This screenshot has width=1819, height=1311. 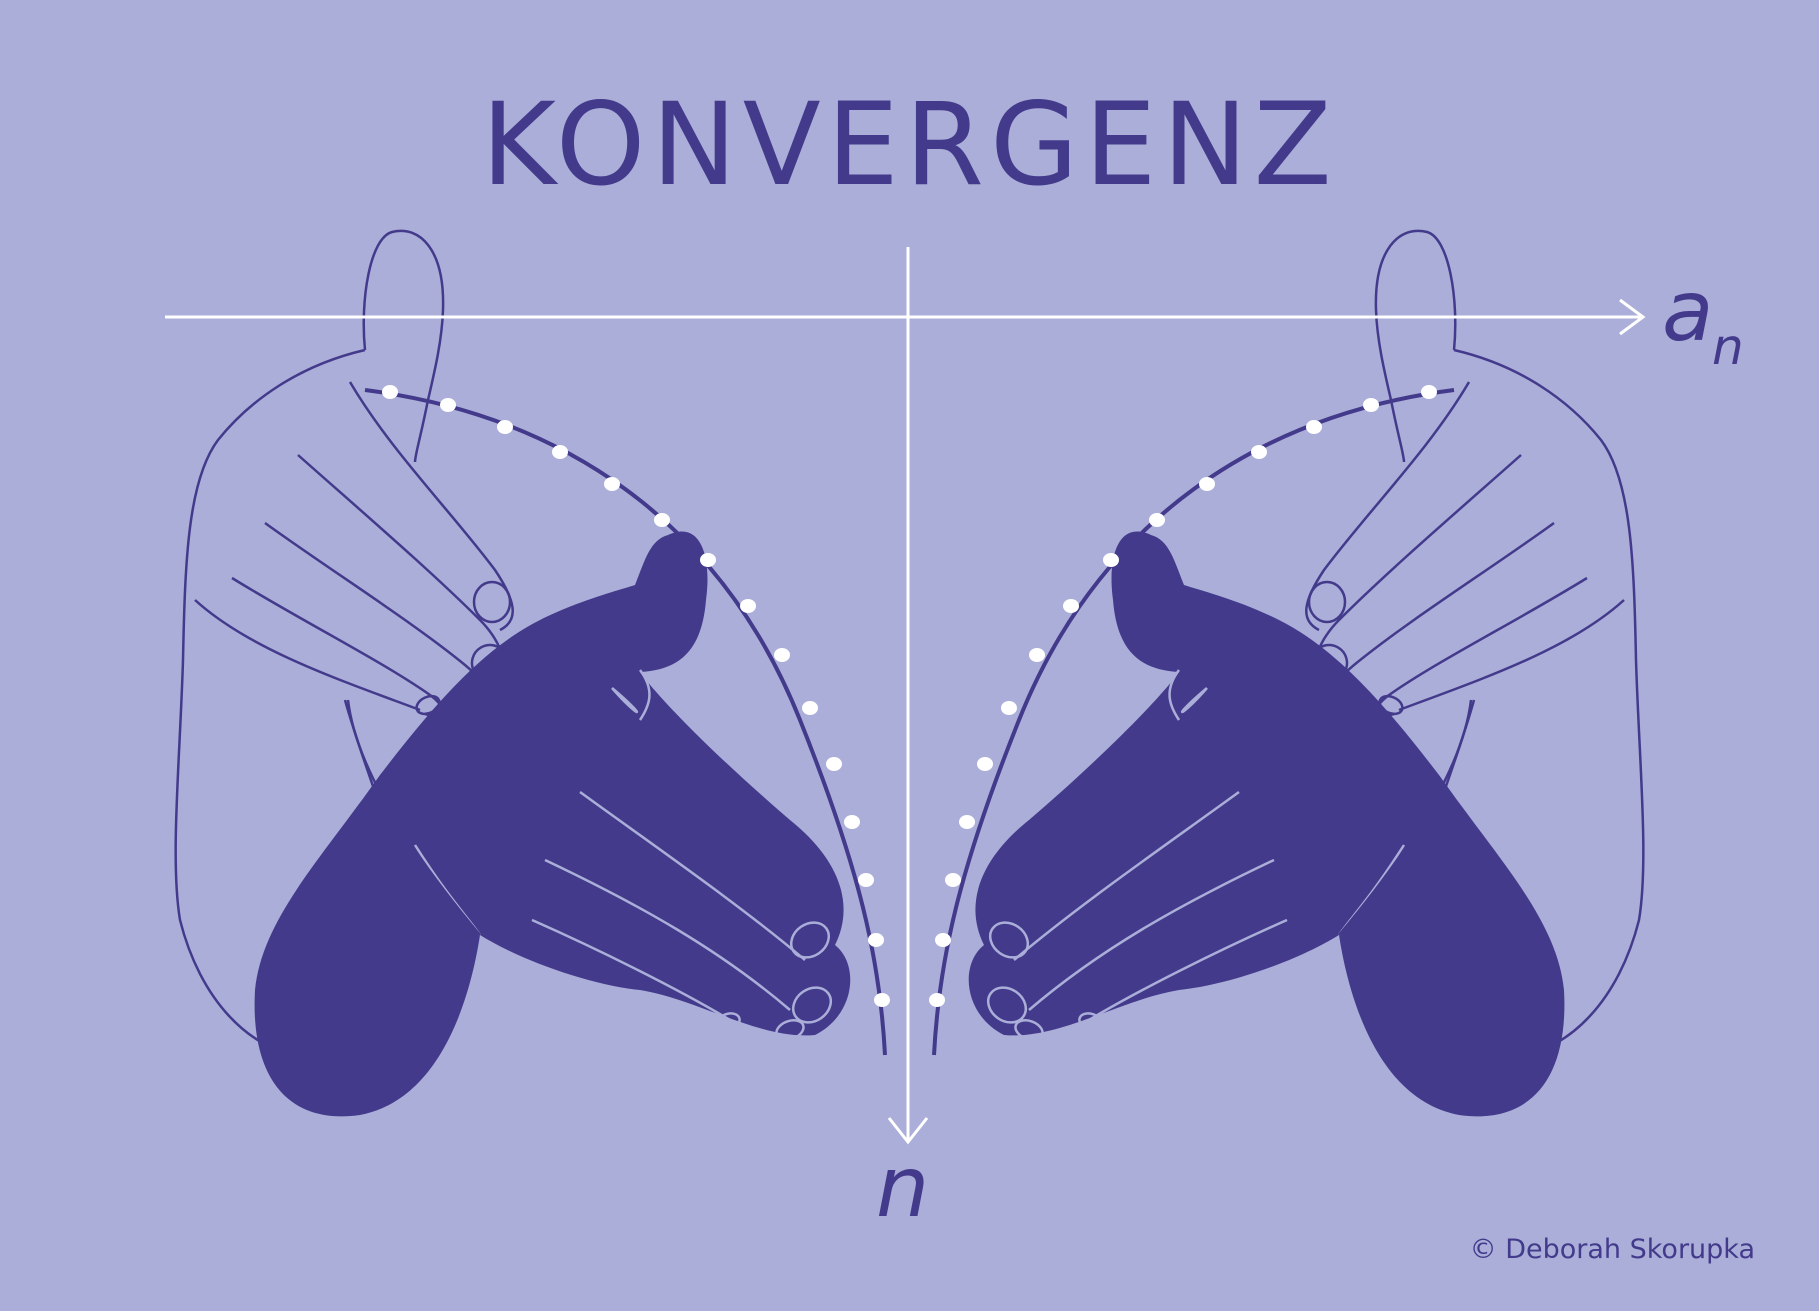 I want to click on horizontal-axis-label: a, so click(x=1688, y=311).